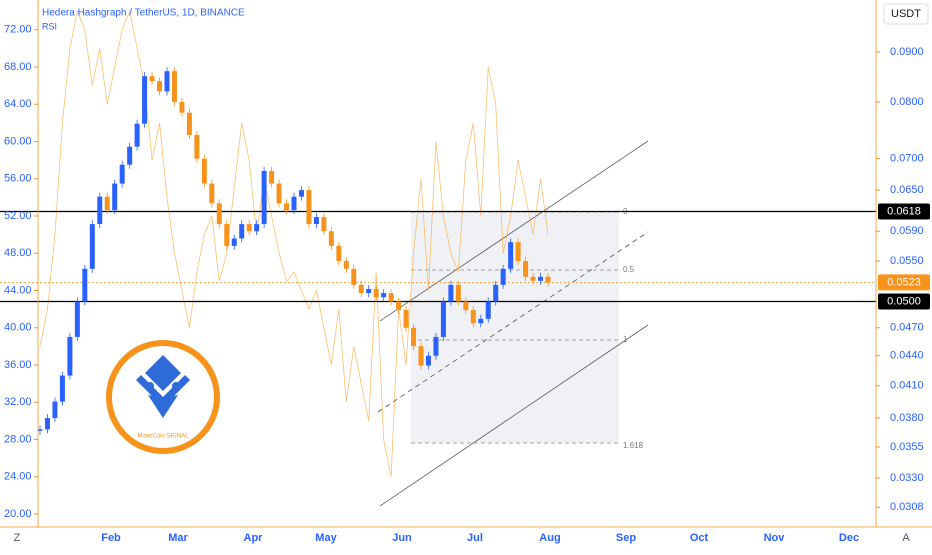  Describe the element at coordinates (907, 447) in the screenshot. I see `y-tick-label: 0.0355` at that location.